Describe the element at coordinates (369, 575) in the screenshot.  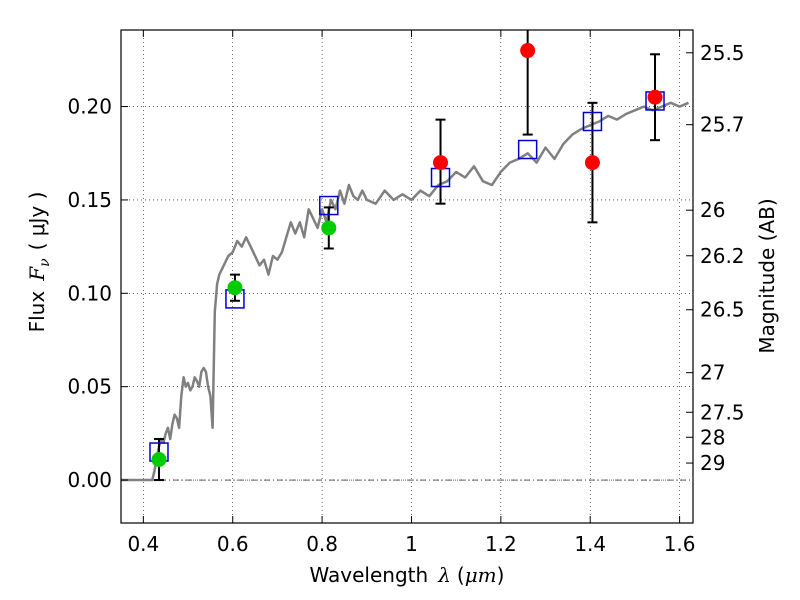
I see `x-axis-title-text: Wavelength` at that location.